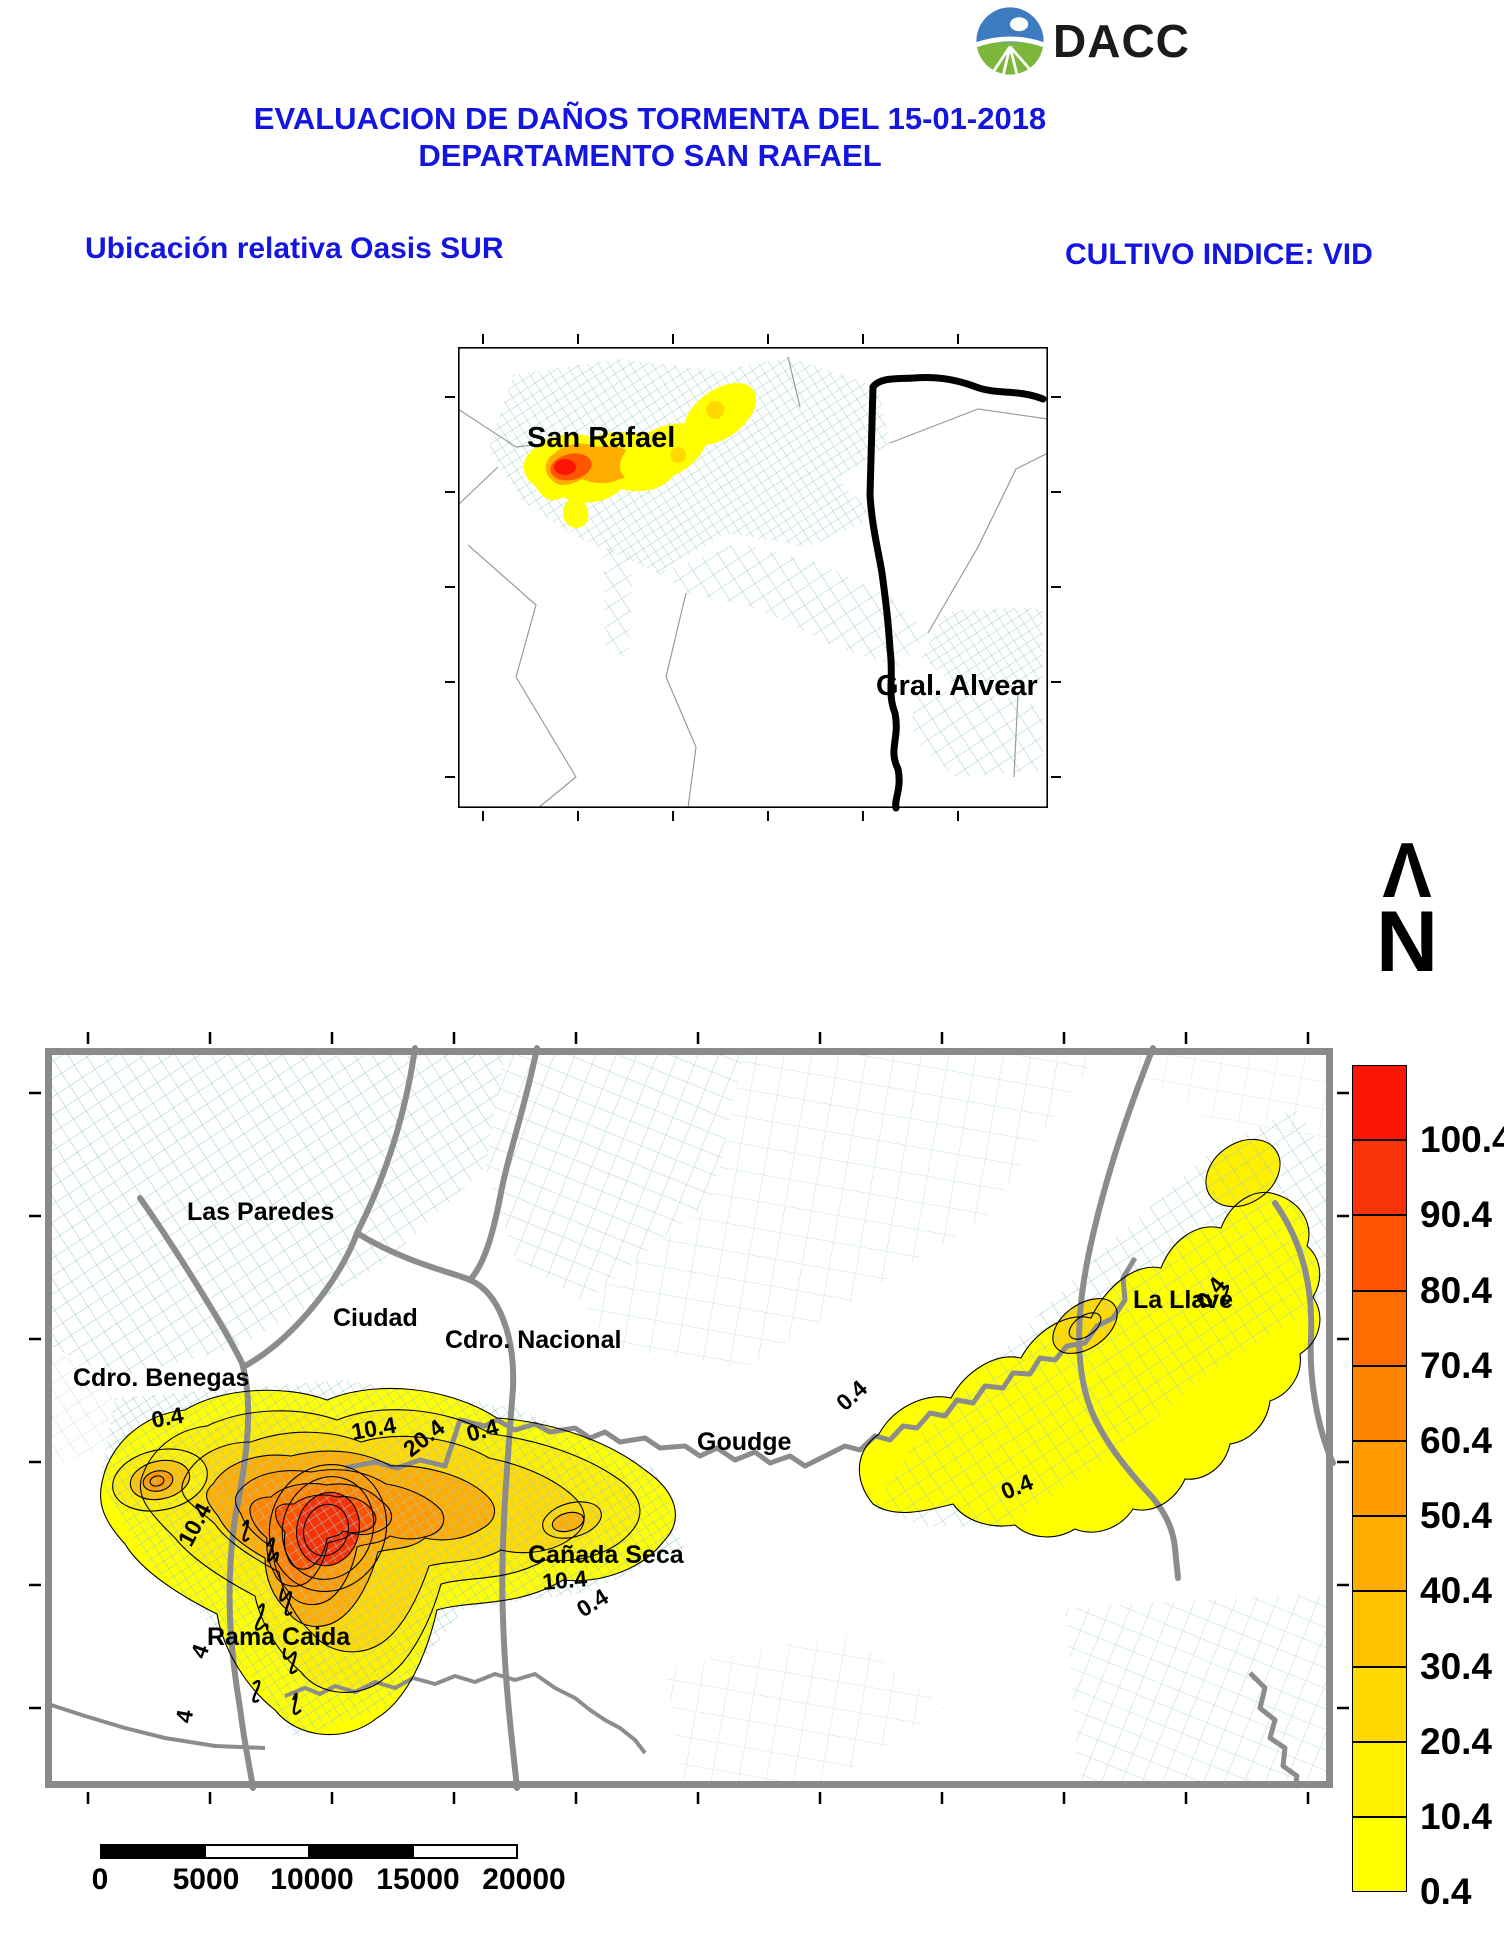  Describe the element at coordinates (564, 1580) in the screenshot. I see `contour-label: 10.4` at that location.